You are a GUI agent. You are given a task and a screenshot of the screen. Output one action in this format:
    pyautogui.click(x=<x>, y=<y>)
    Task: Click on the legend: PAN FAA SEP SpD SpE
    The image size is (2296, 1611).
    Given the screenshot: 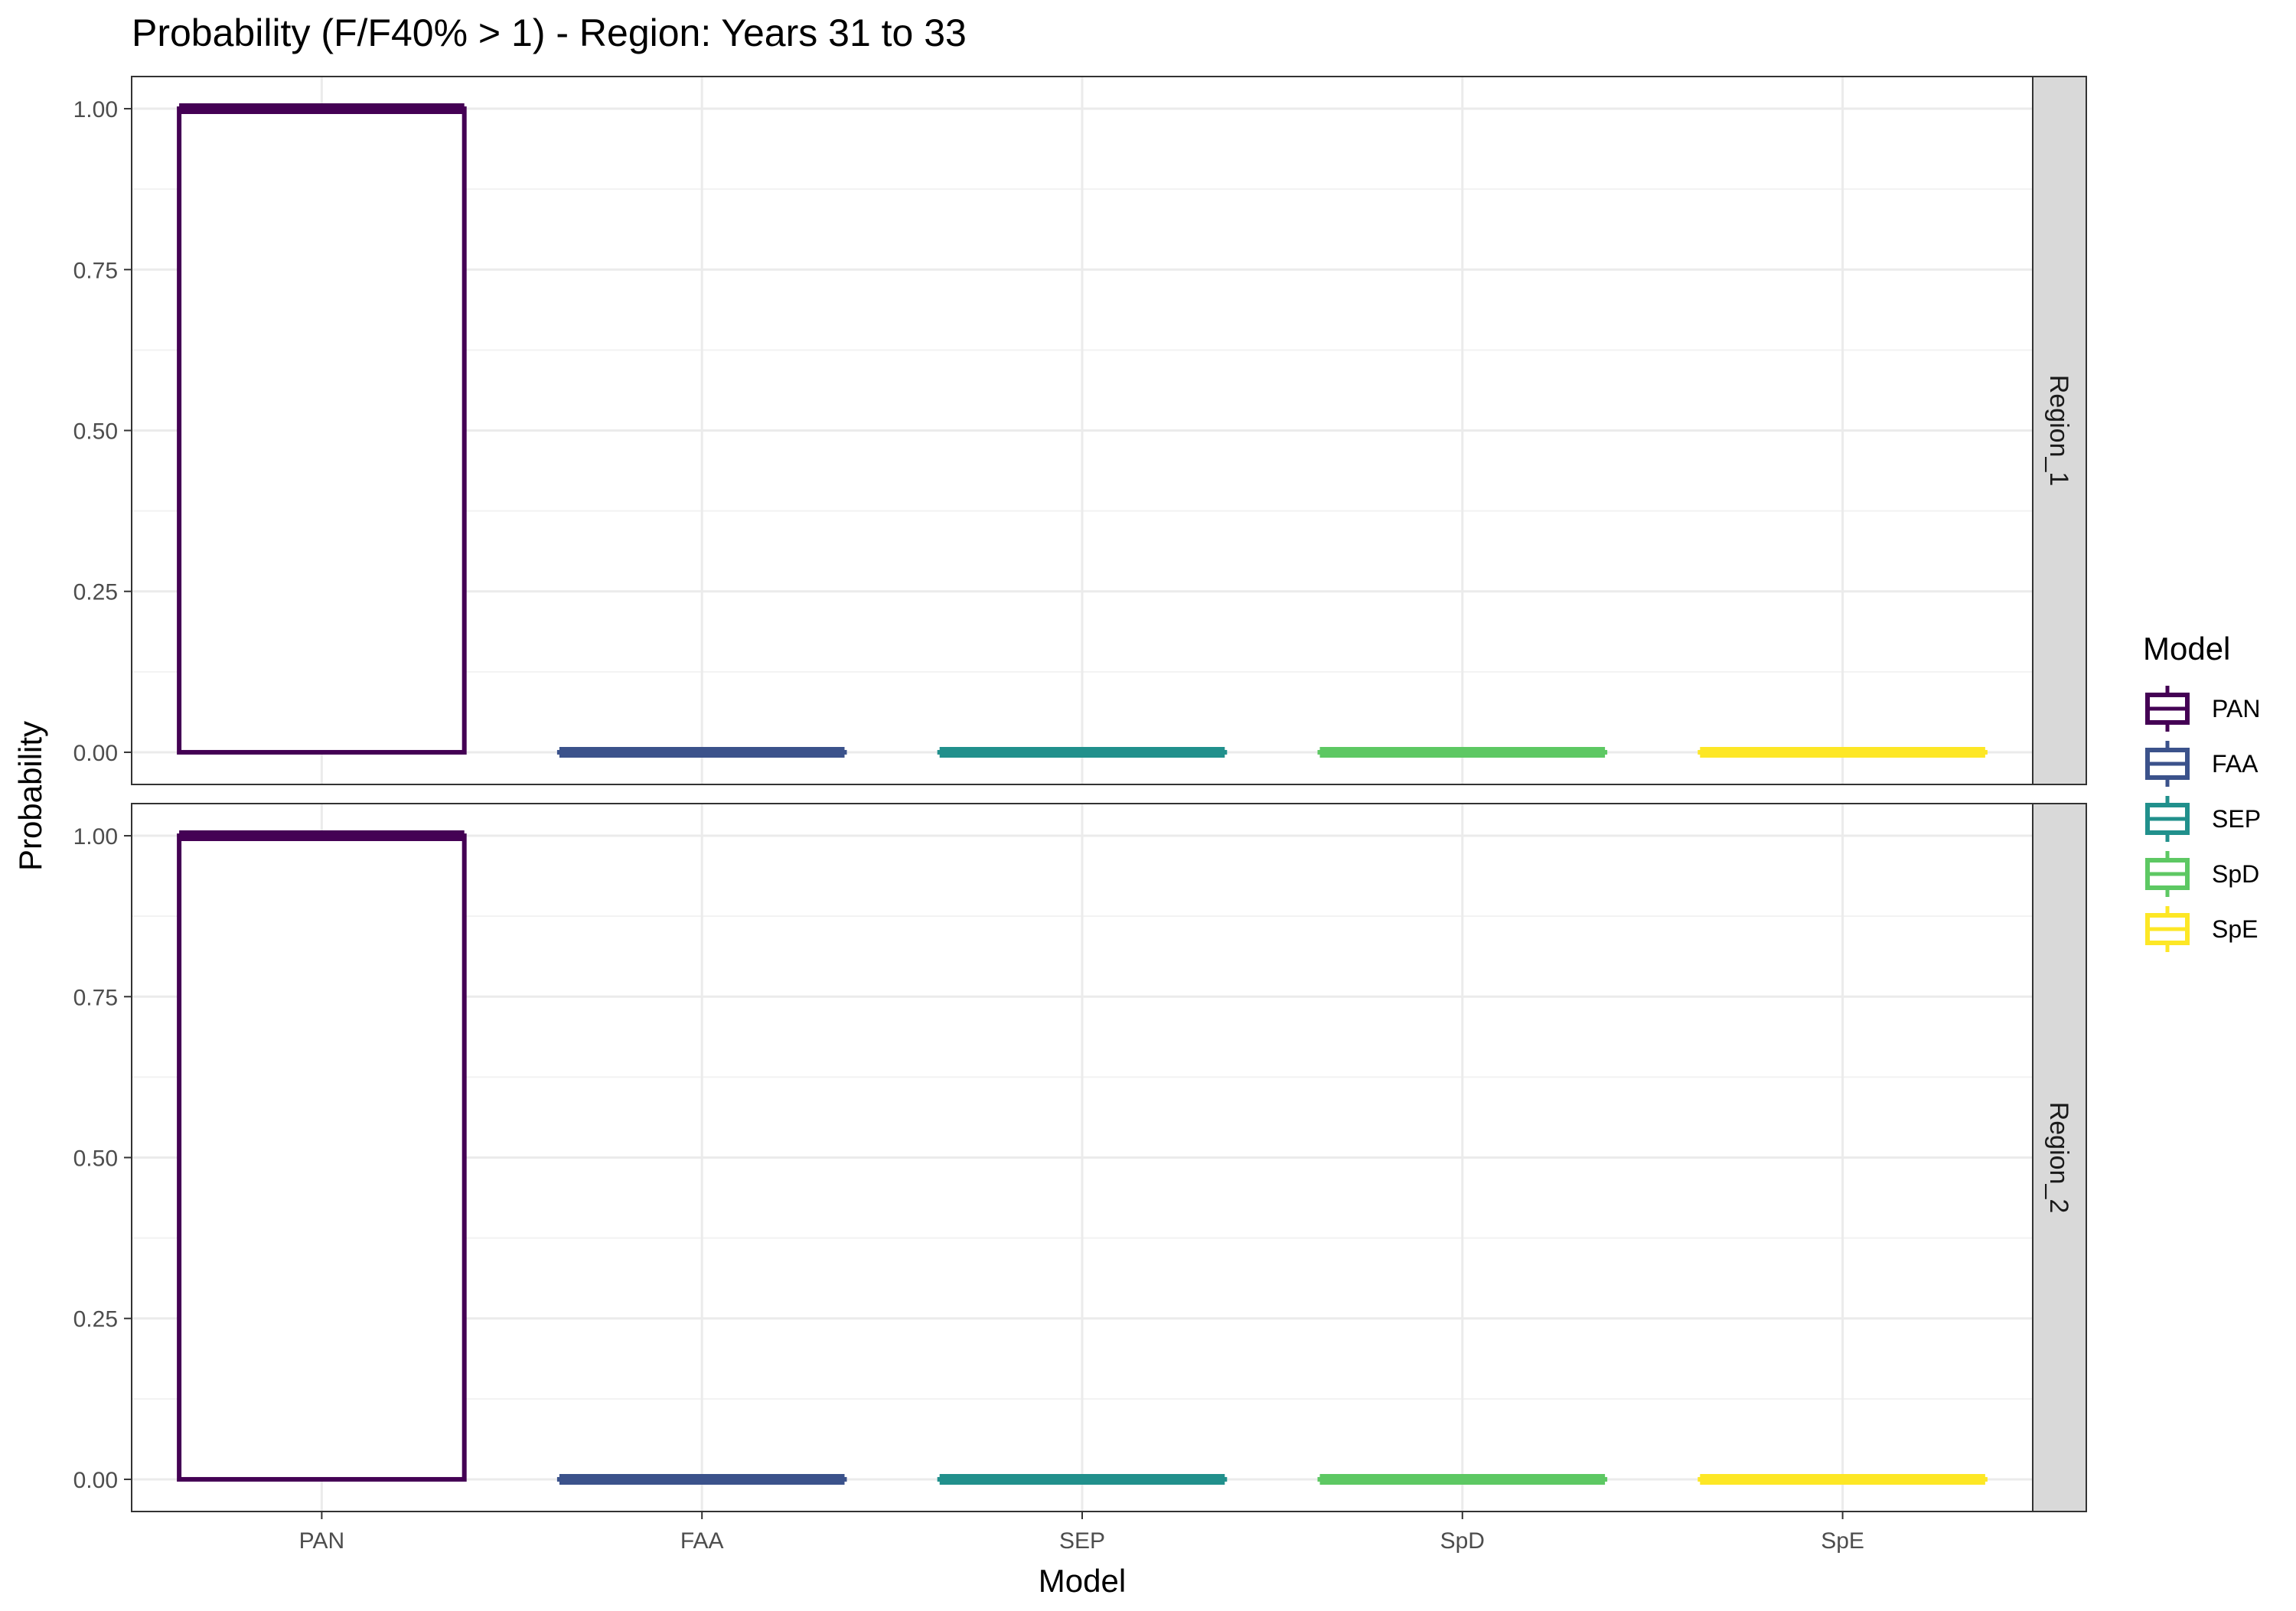 What is the action you would take?
    pyautogui.click(x=2204, y=819)
    